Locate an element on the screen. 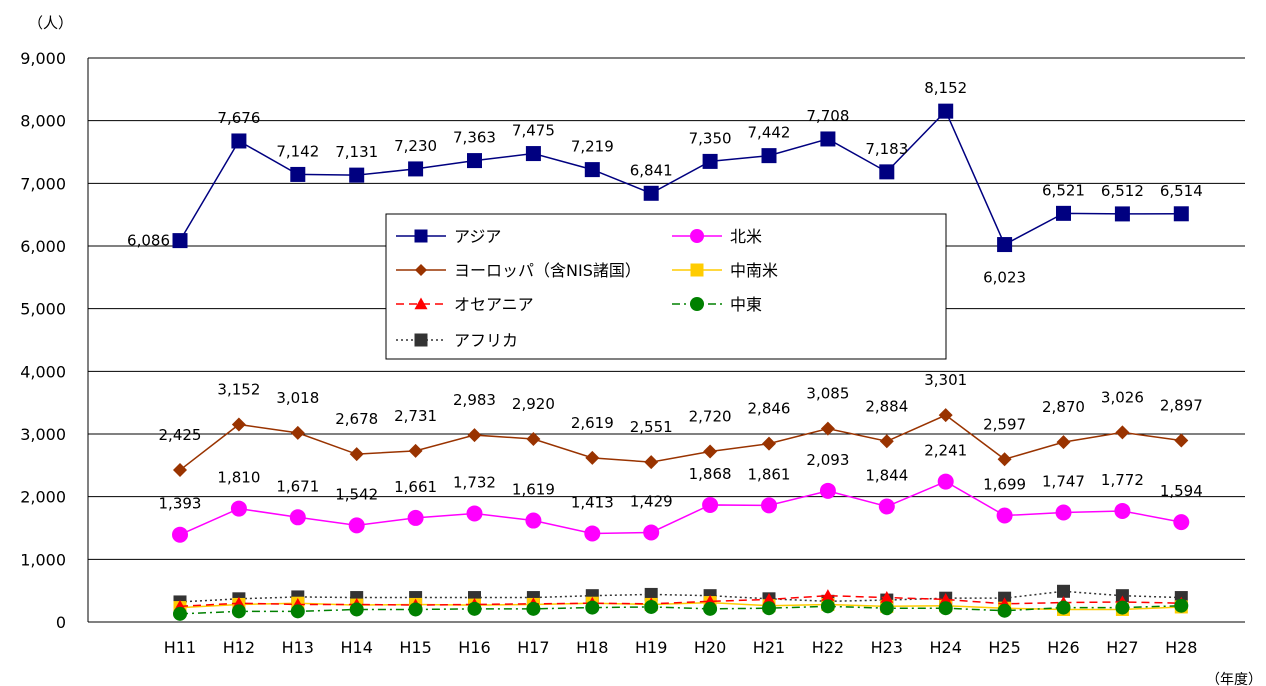 This screenshot has width=1266, height=686. data-label: 3,301 is located at coordinates (945, 380).